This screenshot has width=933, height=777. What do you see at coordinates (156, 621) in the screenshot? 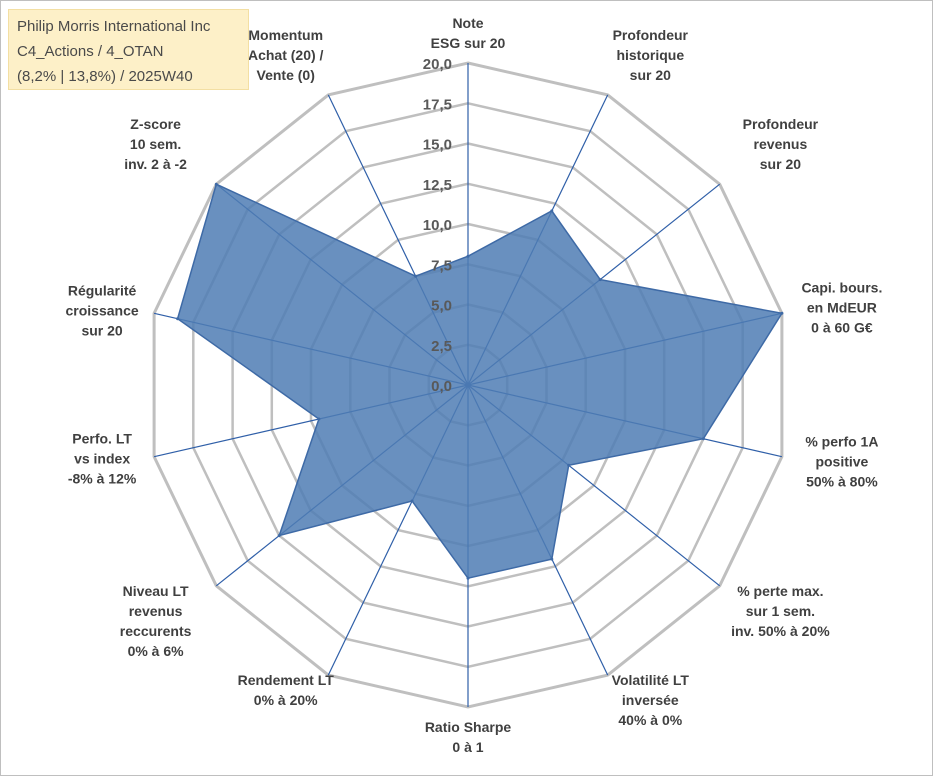
I see `axis-label-9: Niveau LT revenus reccurents 0% à 6%` at bounding box center [156, 621].